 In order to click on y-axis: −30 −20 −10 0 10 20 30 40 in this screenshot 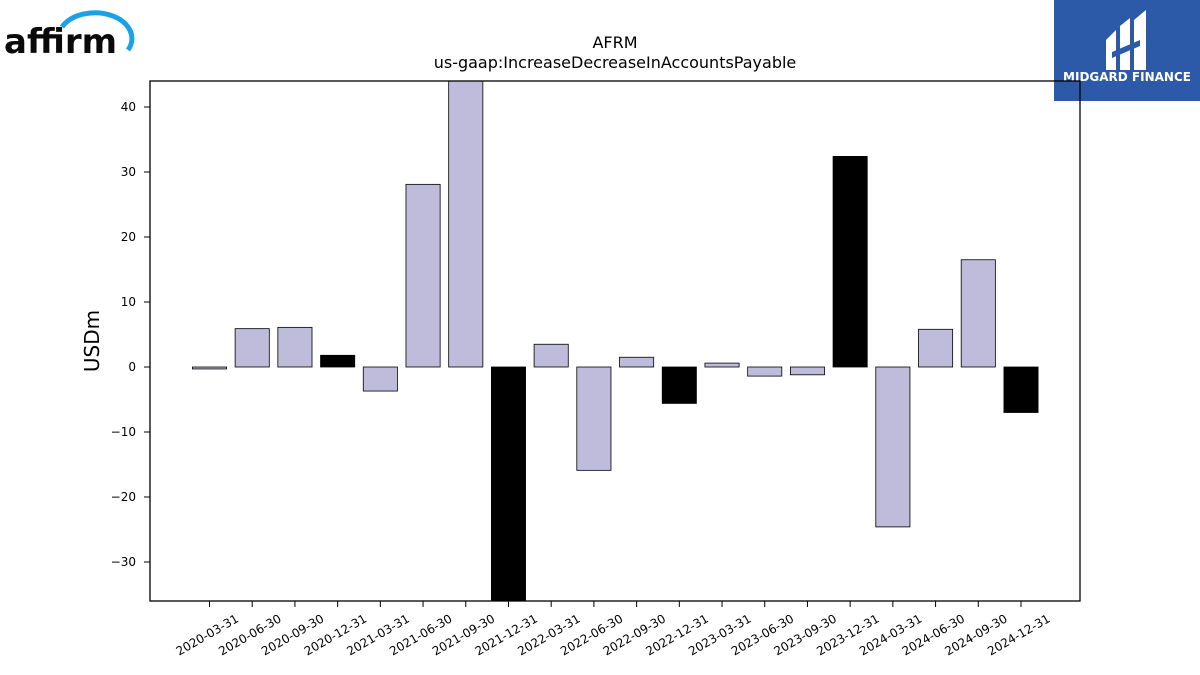, I will do `click(130, 334)`.